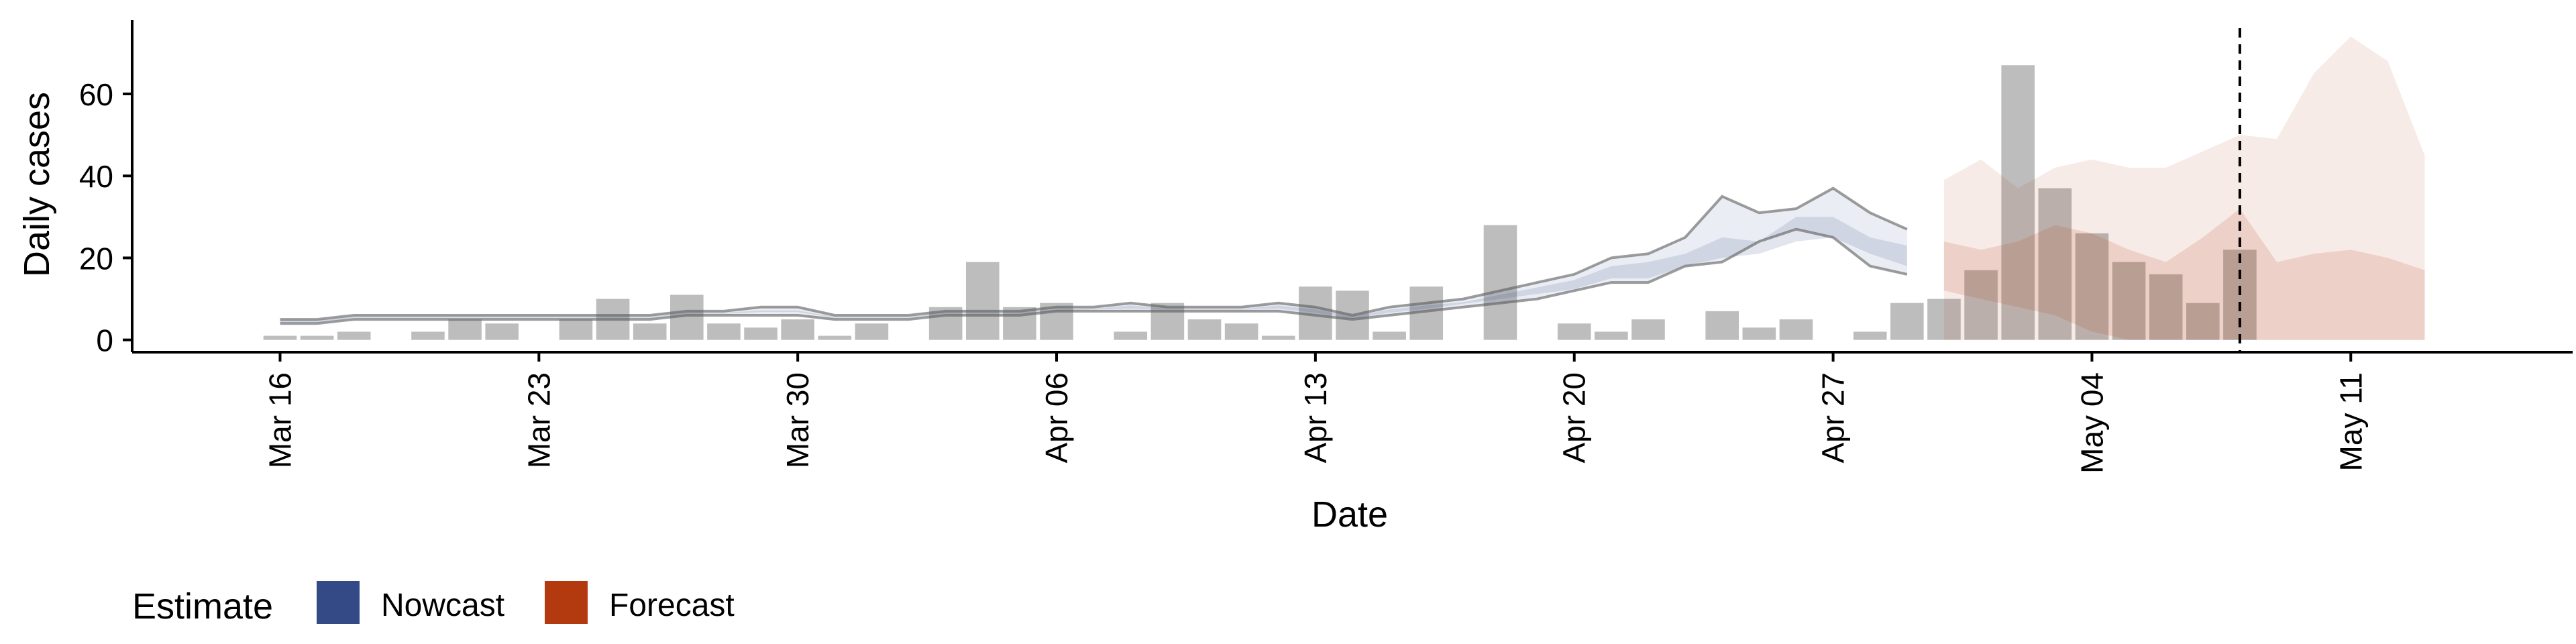  I want to click on y-tick-label-40: 40, so click(96, 176).